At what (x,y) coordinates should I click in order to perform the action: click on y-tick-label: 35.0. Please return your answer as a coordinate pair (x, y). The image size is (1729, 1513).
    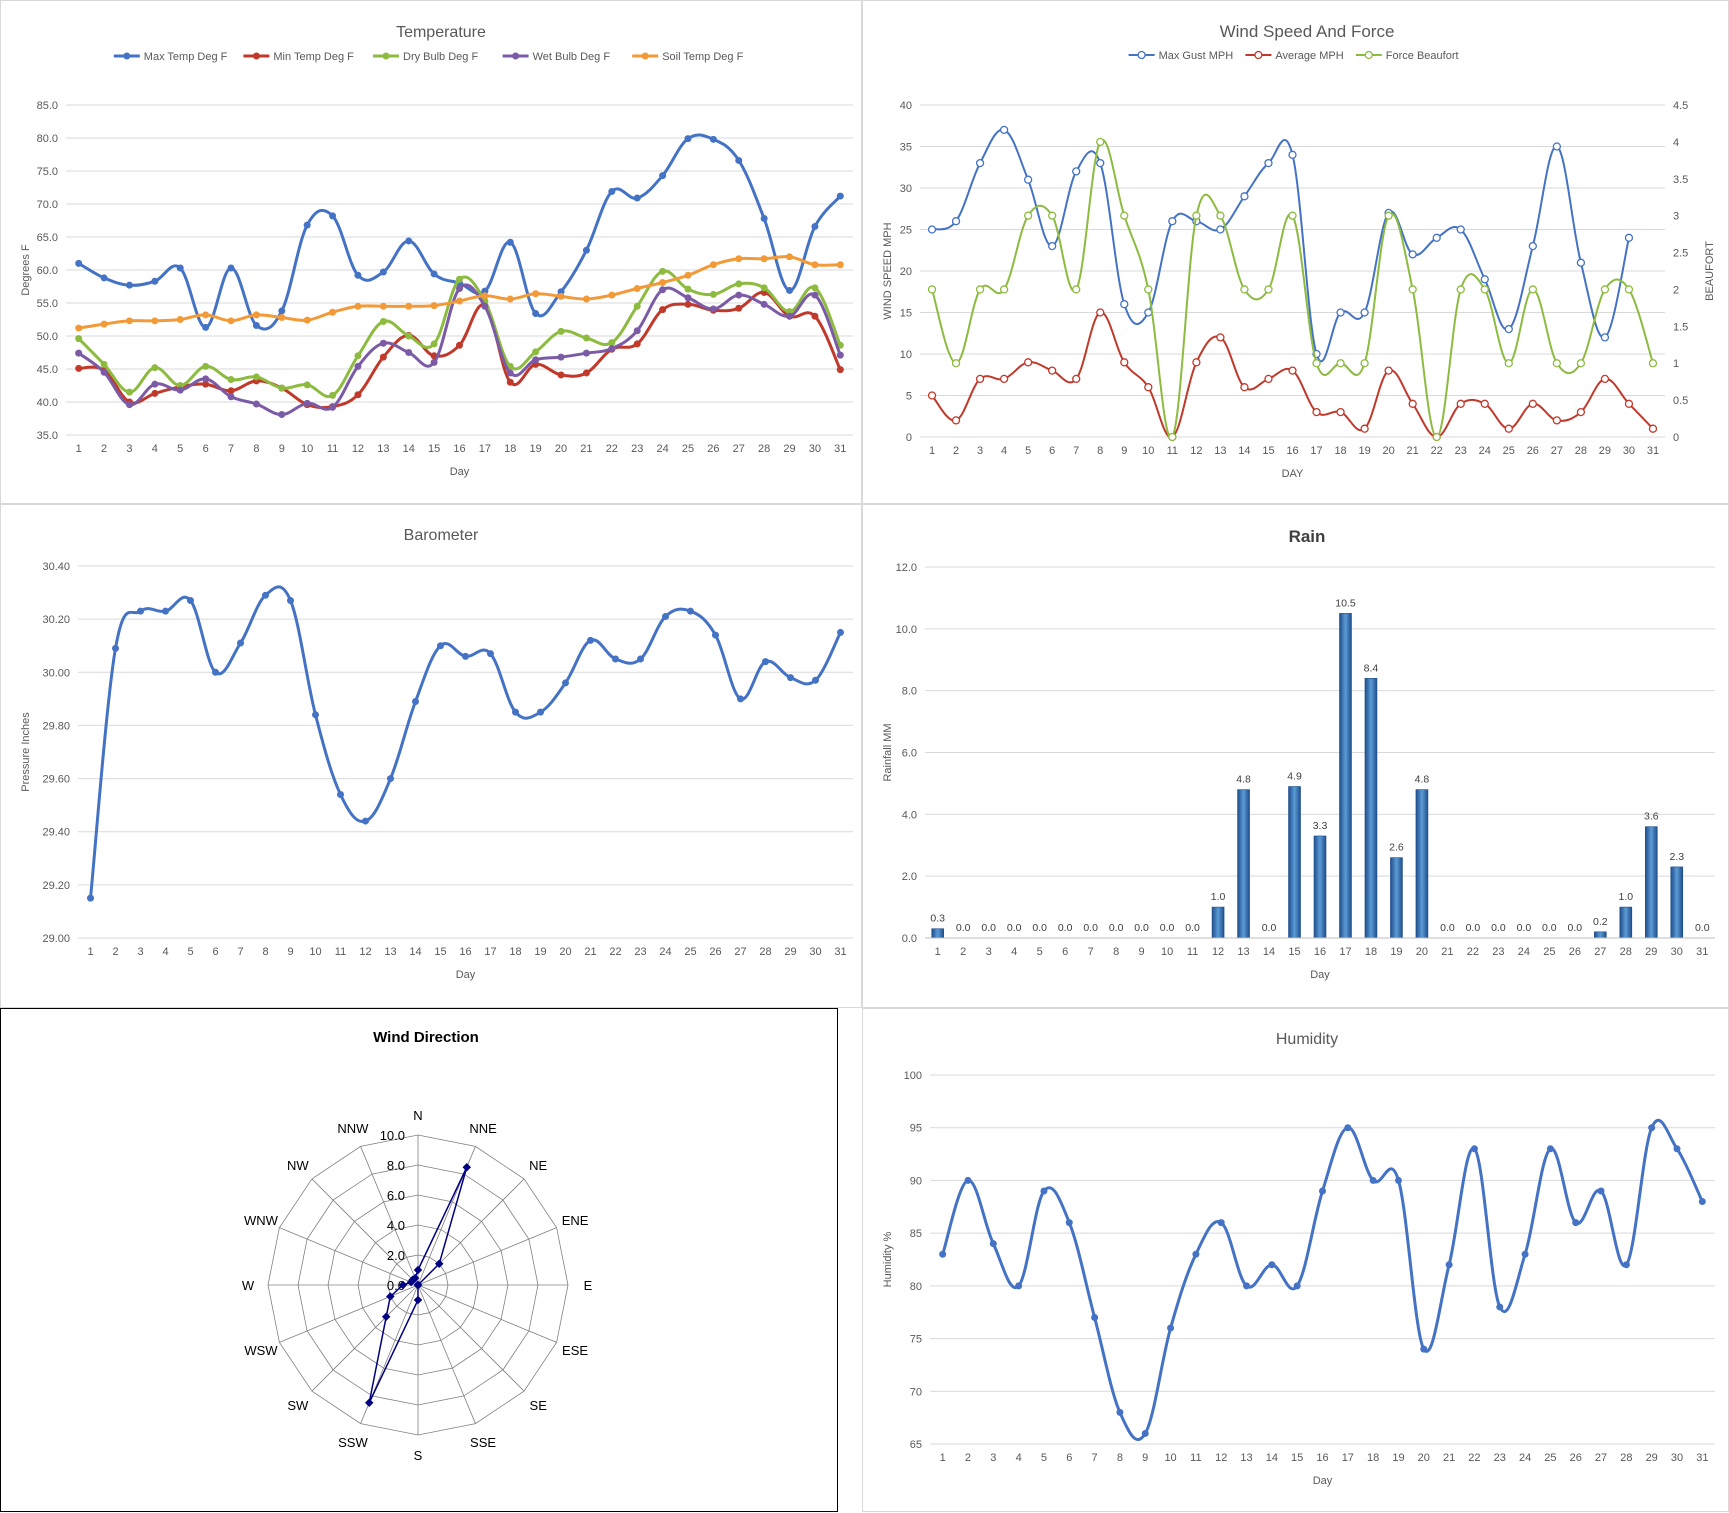
    Looking at the image, I should click on (47, 436).